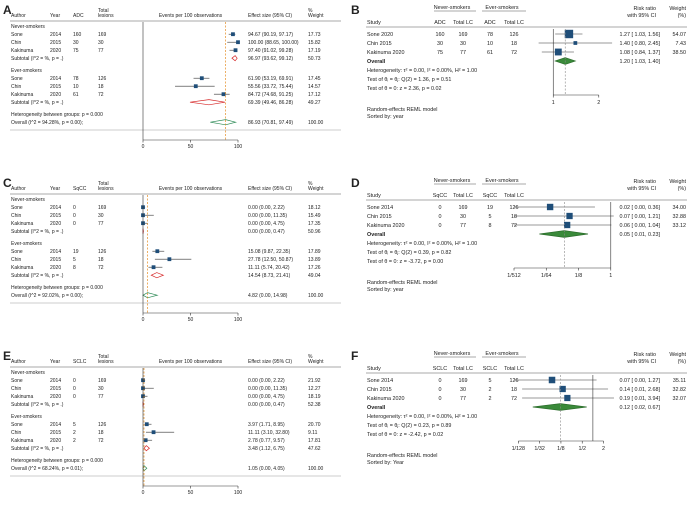  I want to click on never-events: 160, so click(440, 35).